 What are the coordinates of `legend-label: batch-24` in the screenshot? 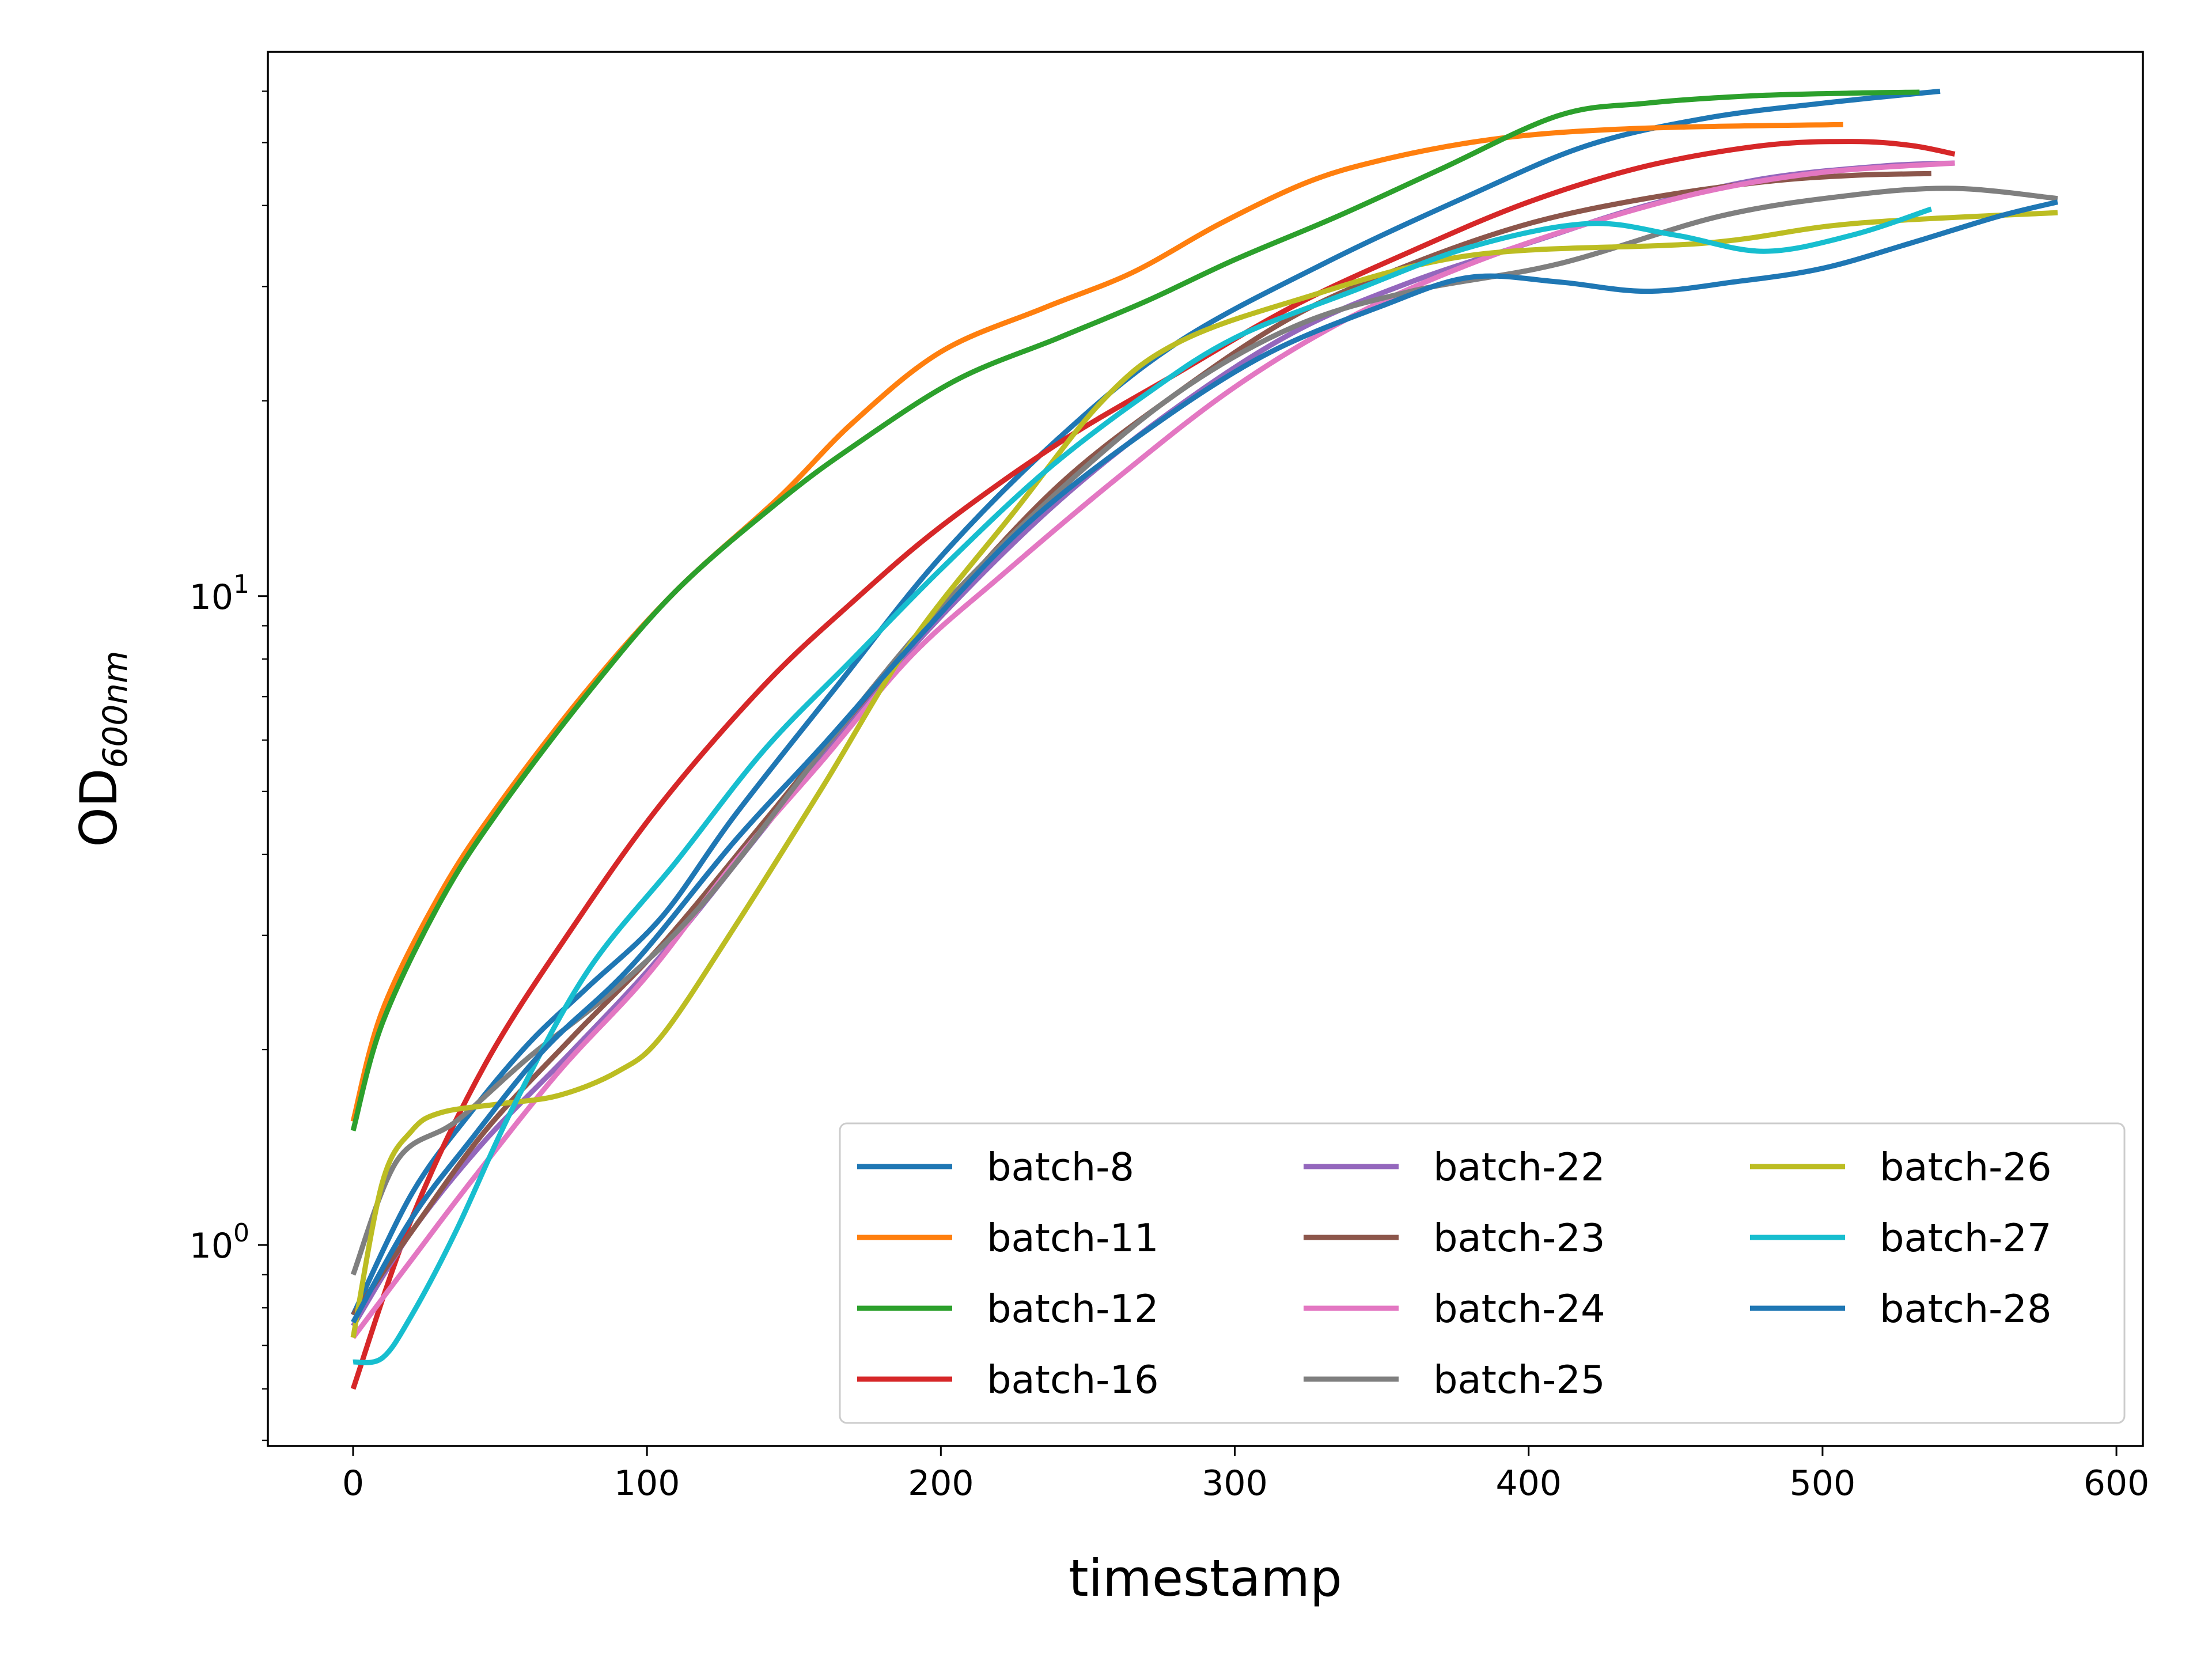 It's located at (1519, 1309).